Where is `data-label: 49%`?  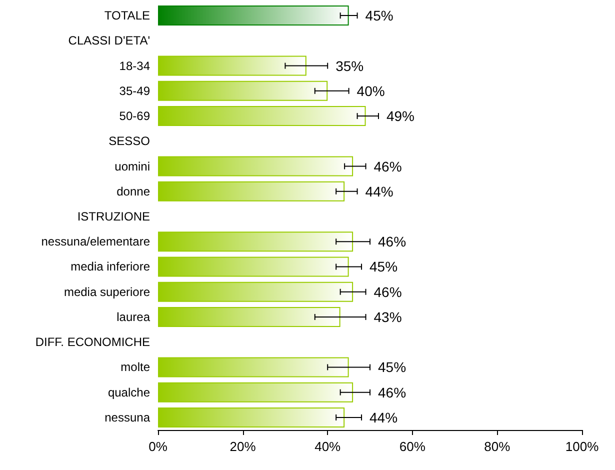 data-label: 49% is located at coordinates (400, 116).